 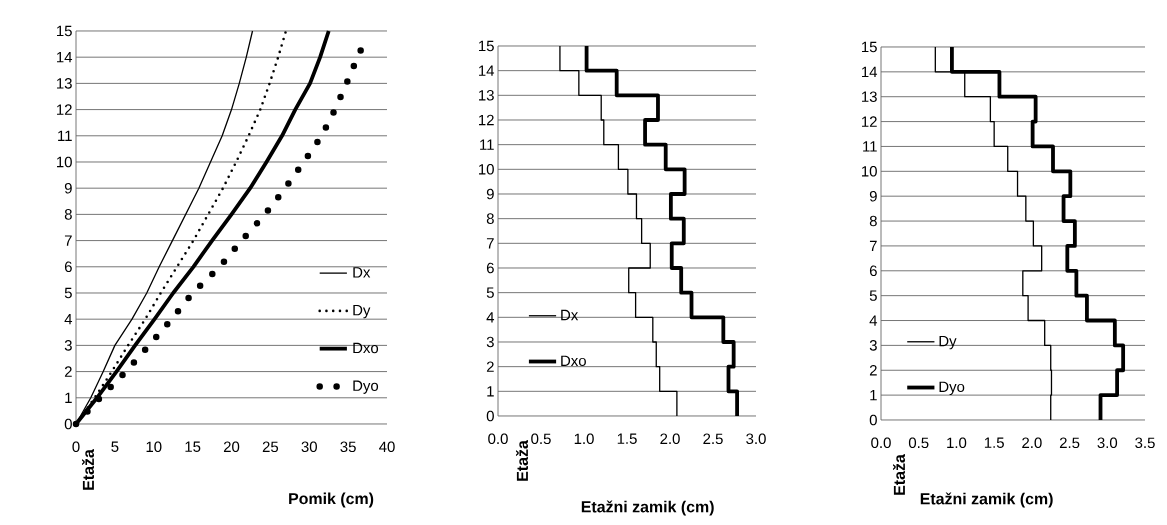 What do you see at coordinates (348, 447) in the screenshot?
I see `x-tick-label: 35` at bounding box center [348, 447].